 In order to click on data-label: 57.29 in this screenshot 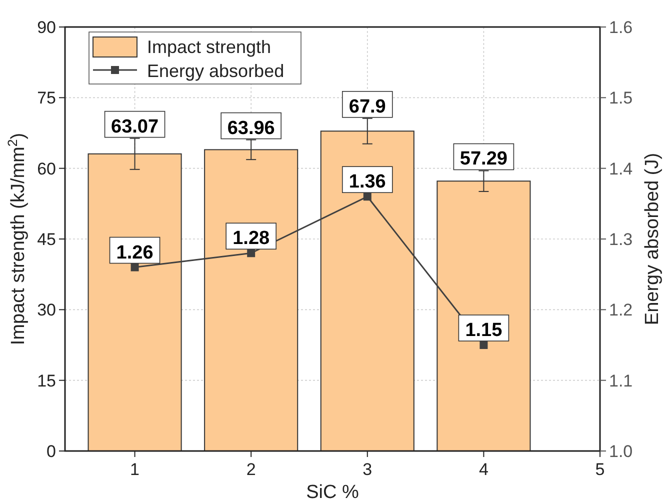, I will do `click(484, 159)`.